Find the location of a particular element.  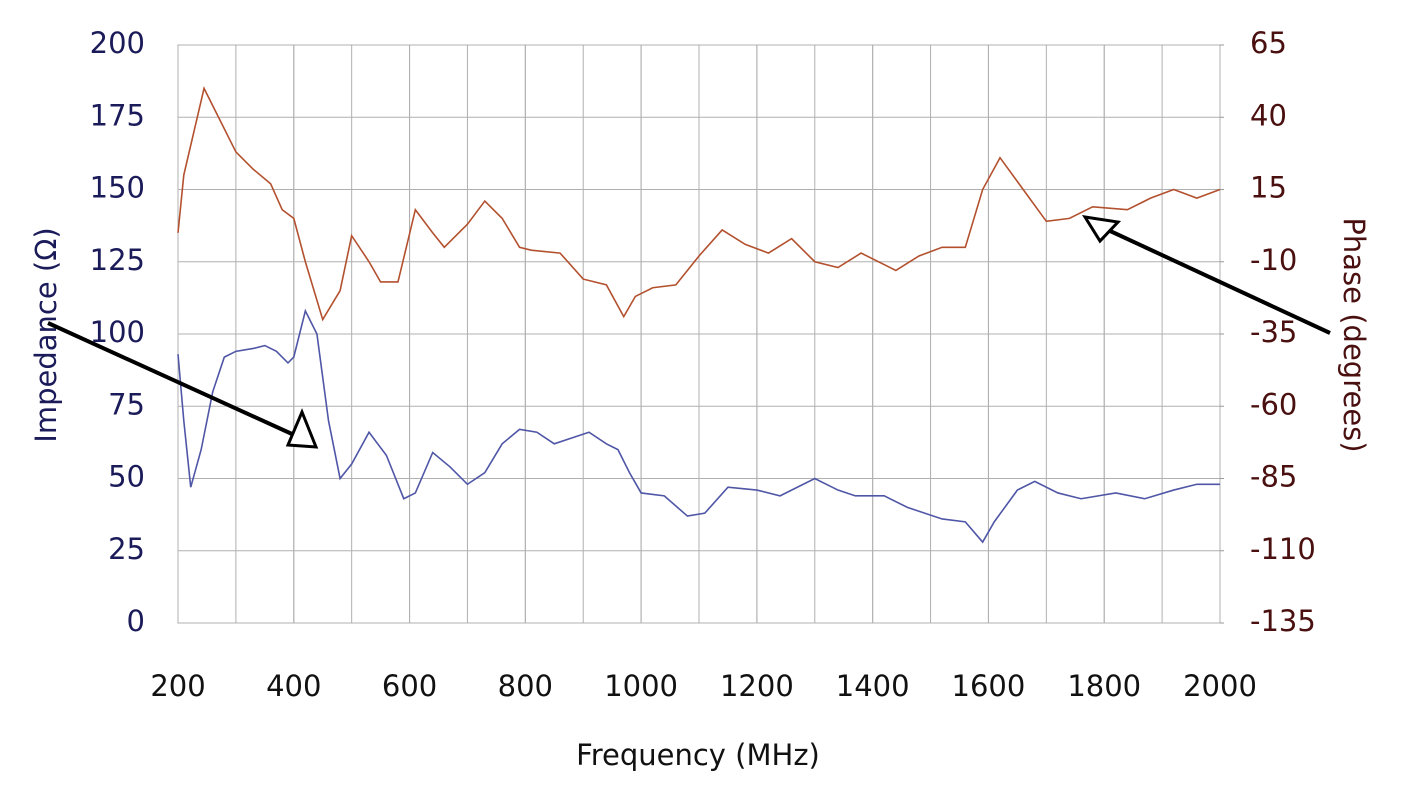

y-tick-label: 200 is located at coordinates (117, 43).